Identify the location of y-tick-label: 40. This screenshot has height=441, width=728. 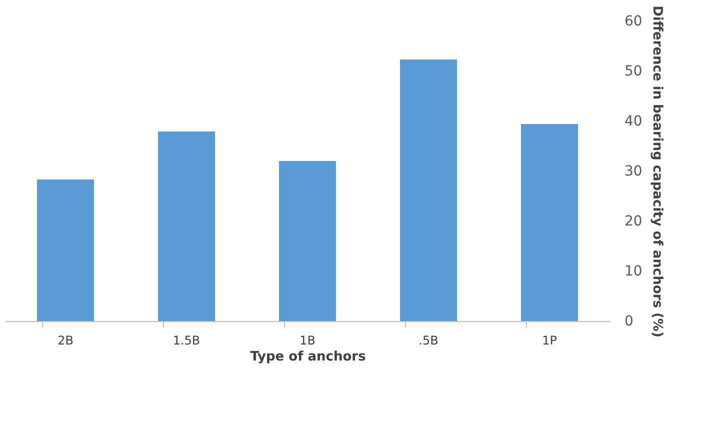
(633, 122).